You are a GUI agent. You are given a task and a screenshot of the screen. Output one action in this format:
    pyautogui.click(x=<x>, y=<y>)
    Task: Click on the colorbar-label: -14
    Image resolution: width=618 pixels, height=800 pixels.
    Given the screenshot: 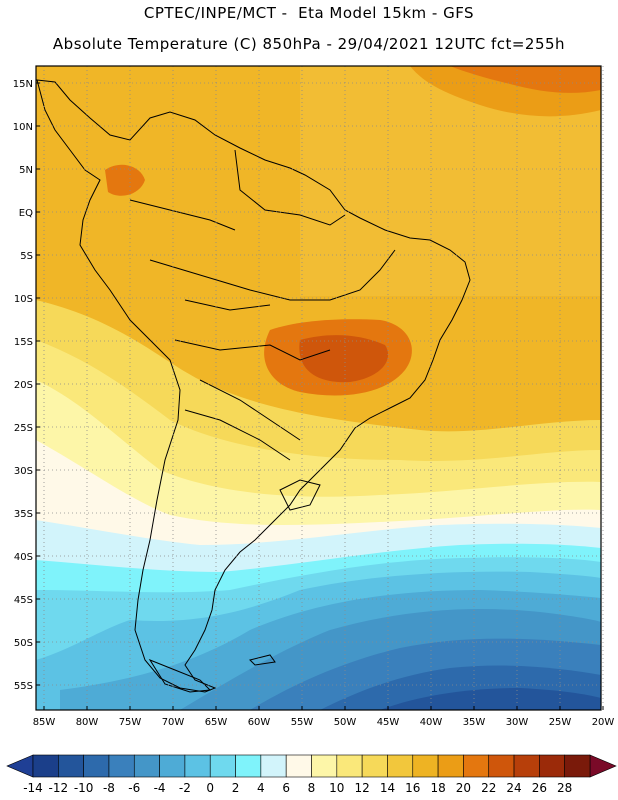 What is the action you would take?
    pyautogui.click(x=33, y=788)
    